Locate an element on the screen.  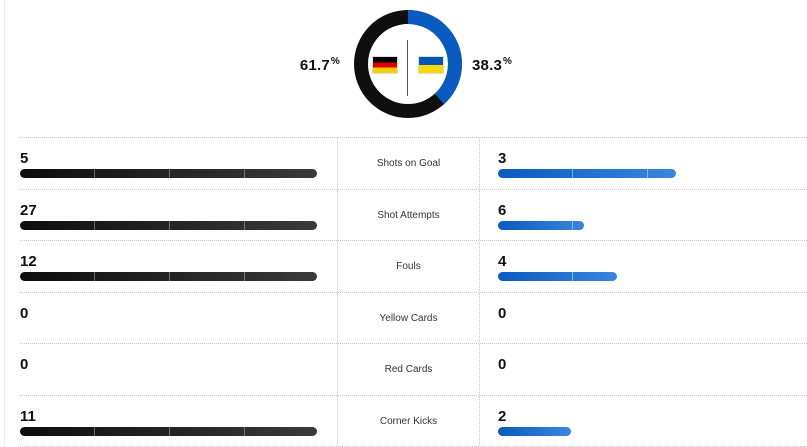
stat-row: 11 Corner Kicks 2 is located at coordinates (413, 421).